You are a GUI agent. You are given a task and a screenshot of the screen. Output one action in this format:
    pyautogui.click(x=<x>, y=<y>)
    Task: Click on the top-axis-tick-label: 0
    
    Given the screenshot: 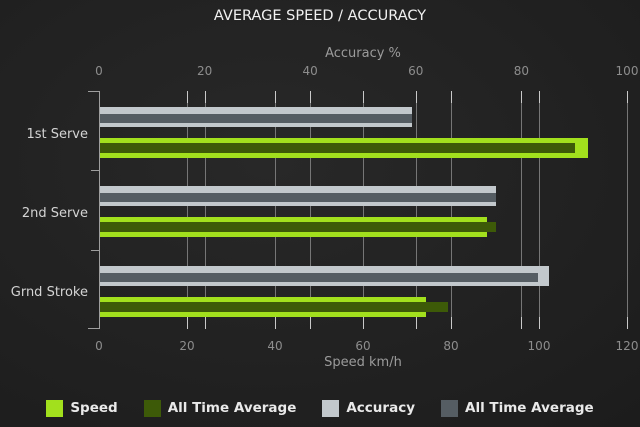 What is the action you would take?
    pyautogui.click(x=99, y=71)
    